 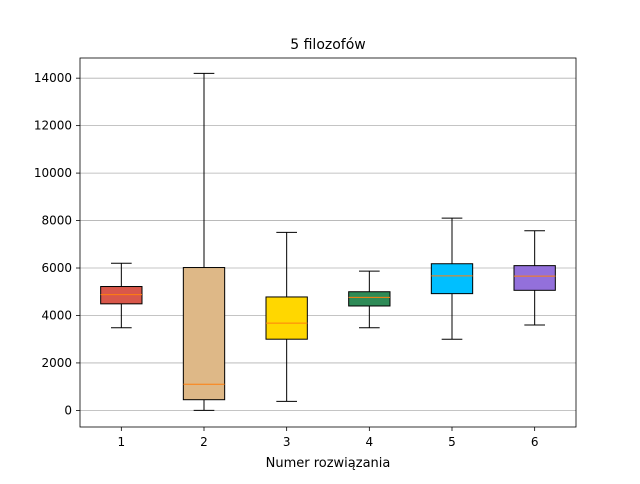 What do you see at coordinates (328, 45) in the screenshot?
I see `chart-title: 5 filozofów` at bounding box center [328, 45].